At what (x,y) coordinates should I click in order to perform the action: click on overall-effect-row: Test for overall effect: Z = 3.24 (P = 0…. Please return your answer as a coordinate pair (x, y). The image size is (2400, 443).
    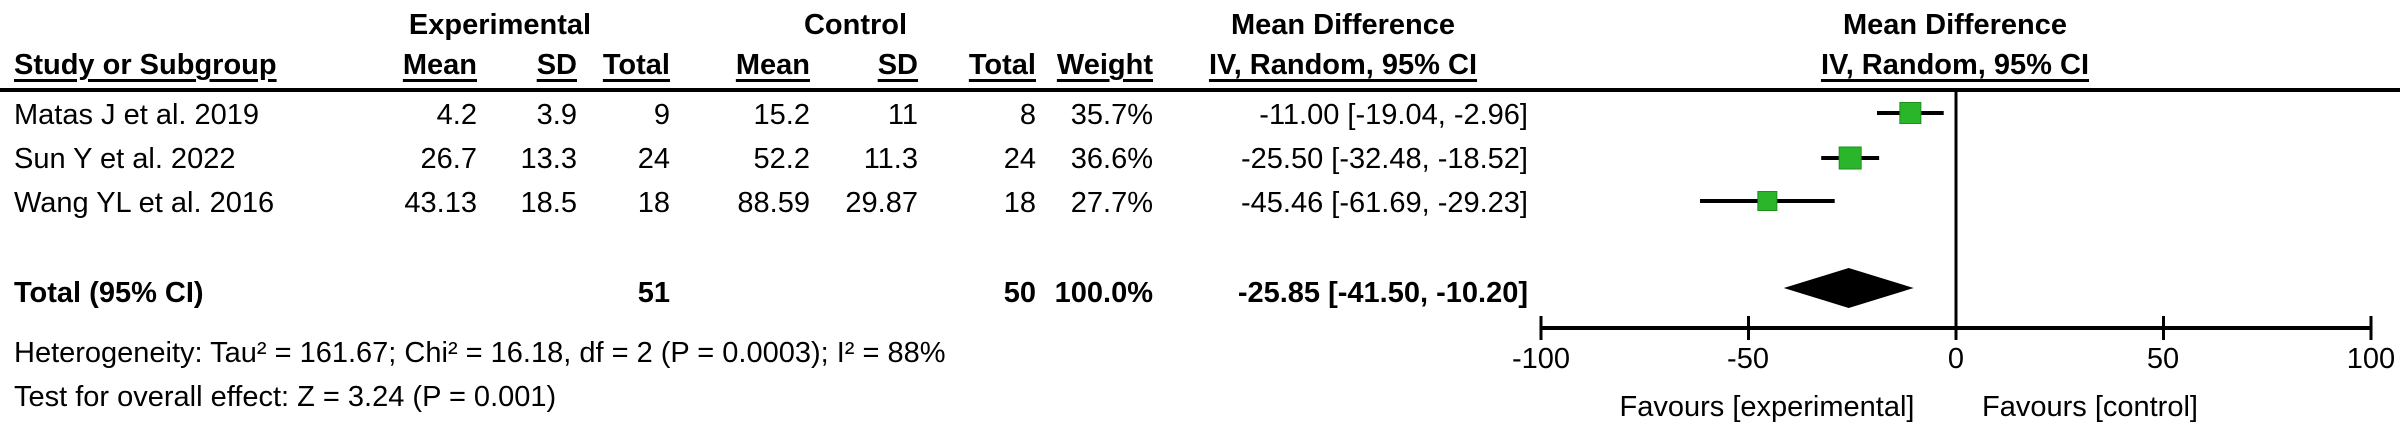
    Looking at the image, I should click on (1200, 397).